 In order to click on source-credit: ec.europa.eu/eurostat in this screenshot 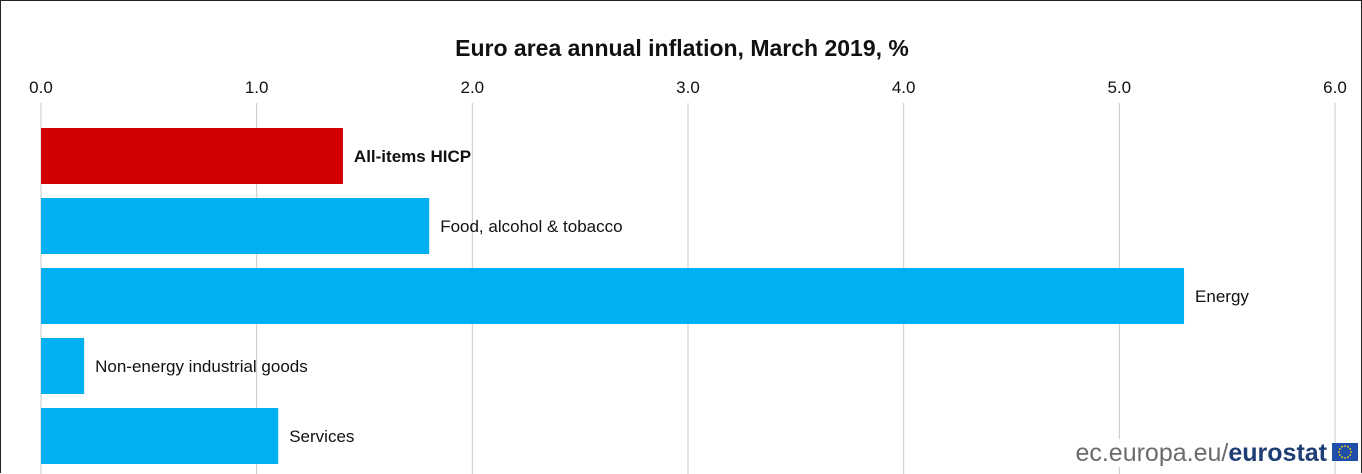, I will do `click(1201, 453)`.